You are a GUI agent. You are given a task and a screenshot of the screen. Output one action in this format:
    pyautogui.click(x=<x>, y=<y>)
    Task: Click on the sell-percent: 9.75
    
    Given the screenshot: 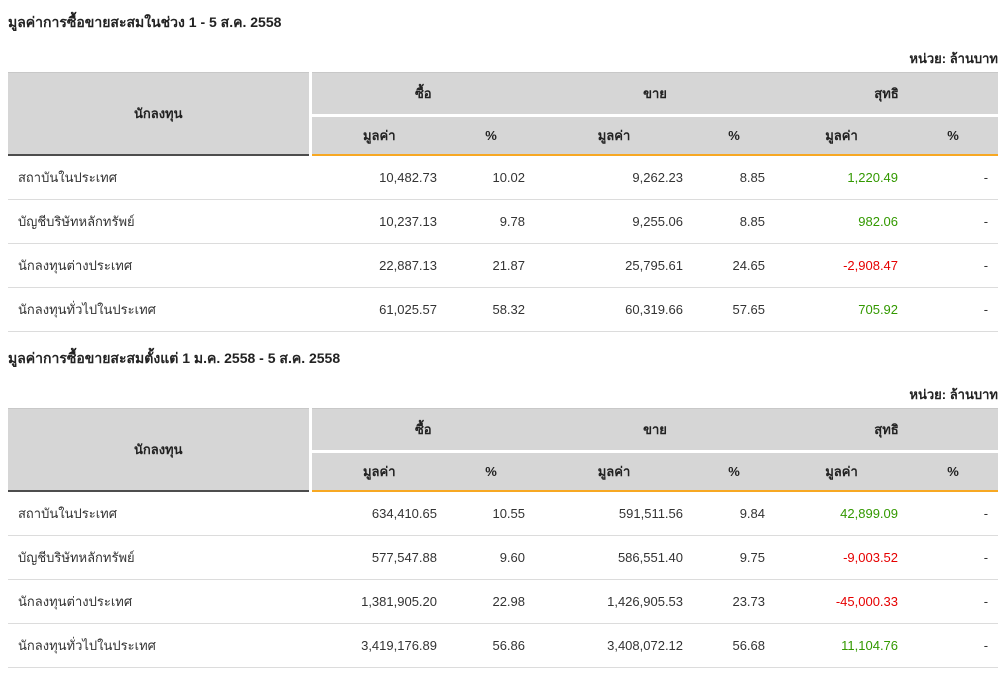 What is the action you would take?
    pyautogui.click(x=734, y=557)
    